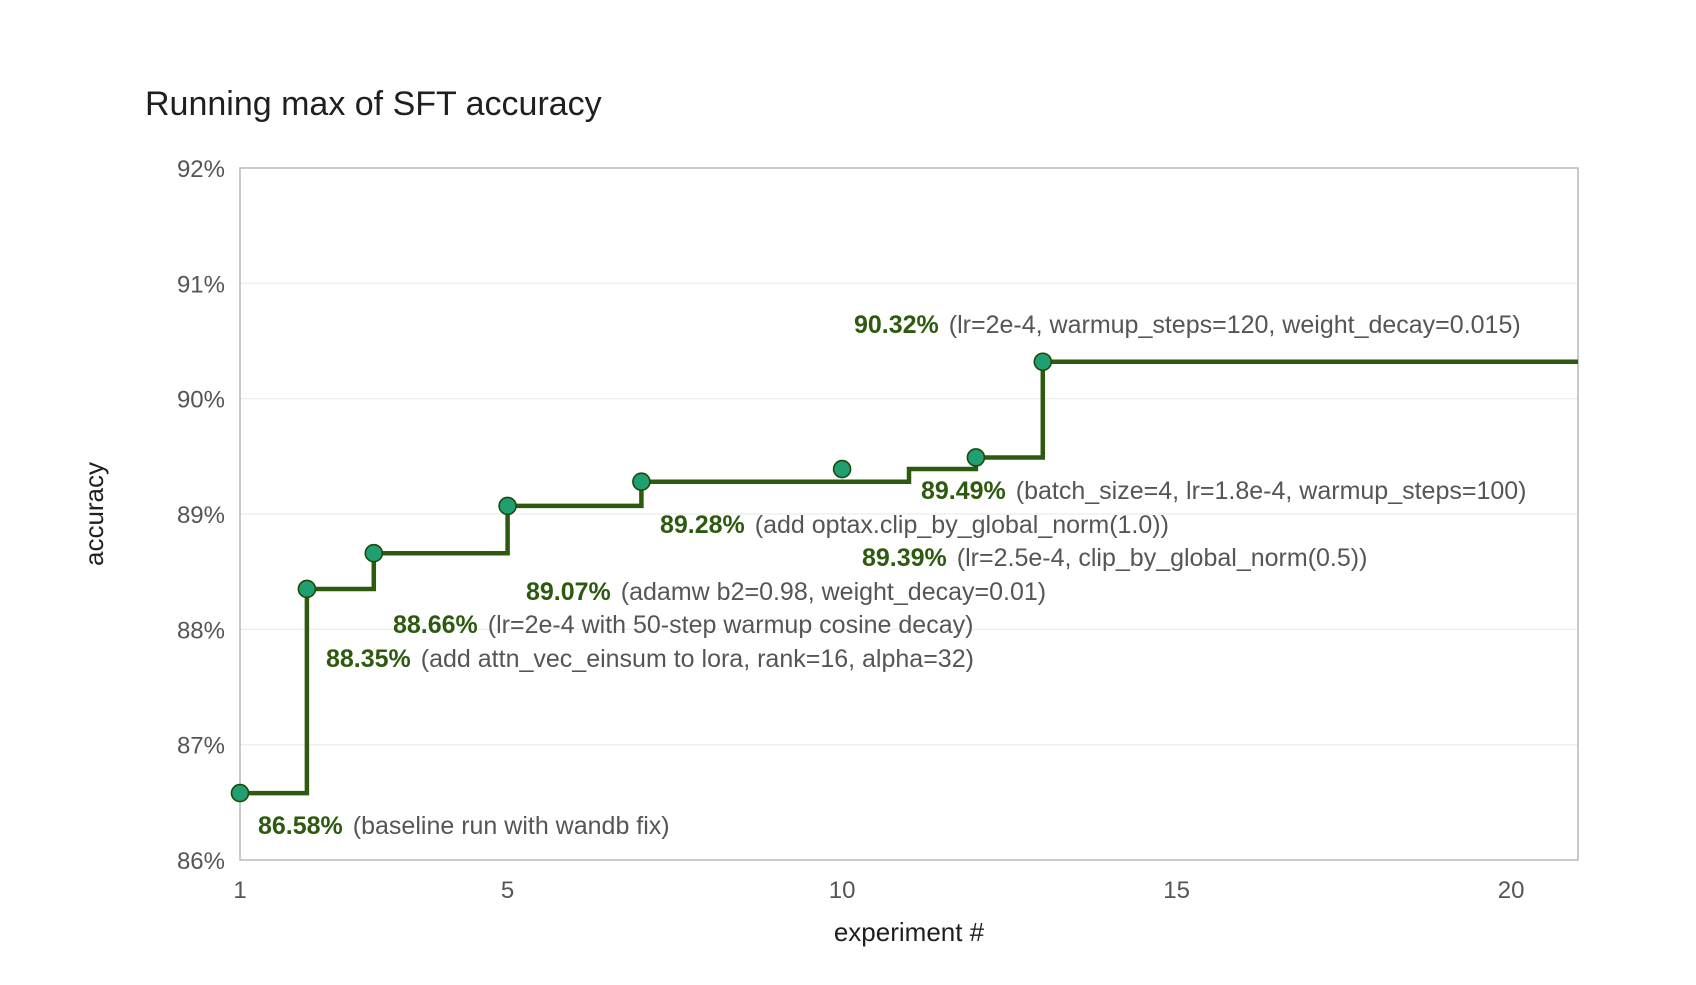  Describe the element at coordinates (300, 826) in the screenshot. I see `annotation-value: 86.58%` at that location.